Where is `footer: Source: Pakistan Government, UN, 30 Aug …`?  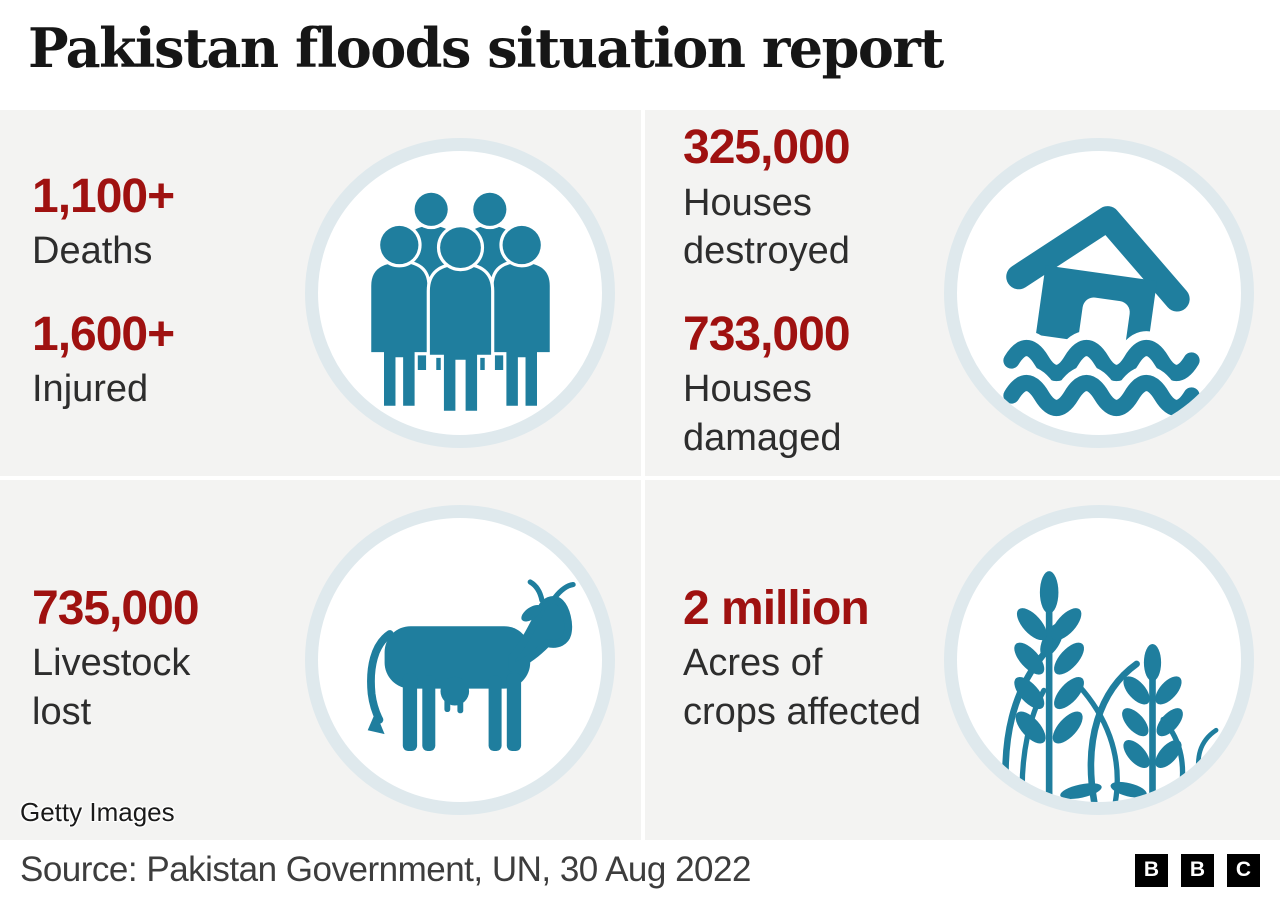
footer: Source: Pakistan Government, UN, 30 Aug … is located at coordinates (640, 870).